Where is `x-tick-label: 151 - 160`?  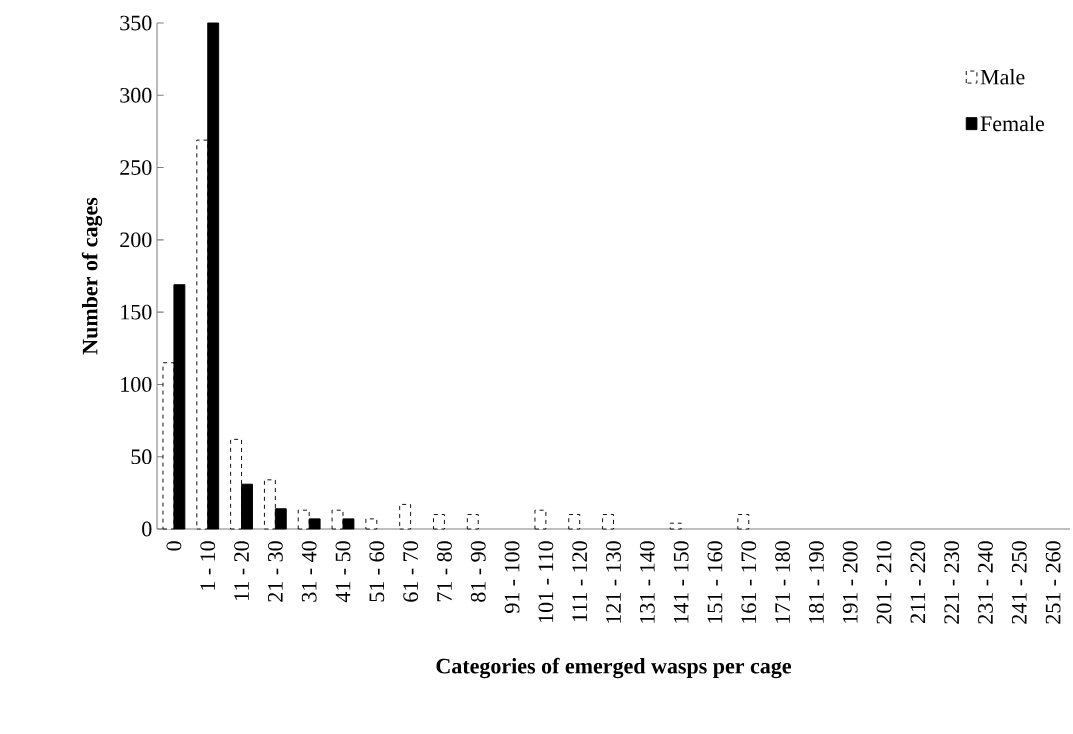
x-tick-label: 151 - 160 is located at coordinates (715, 582).